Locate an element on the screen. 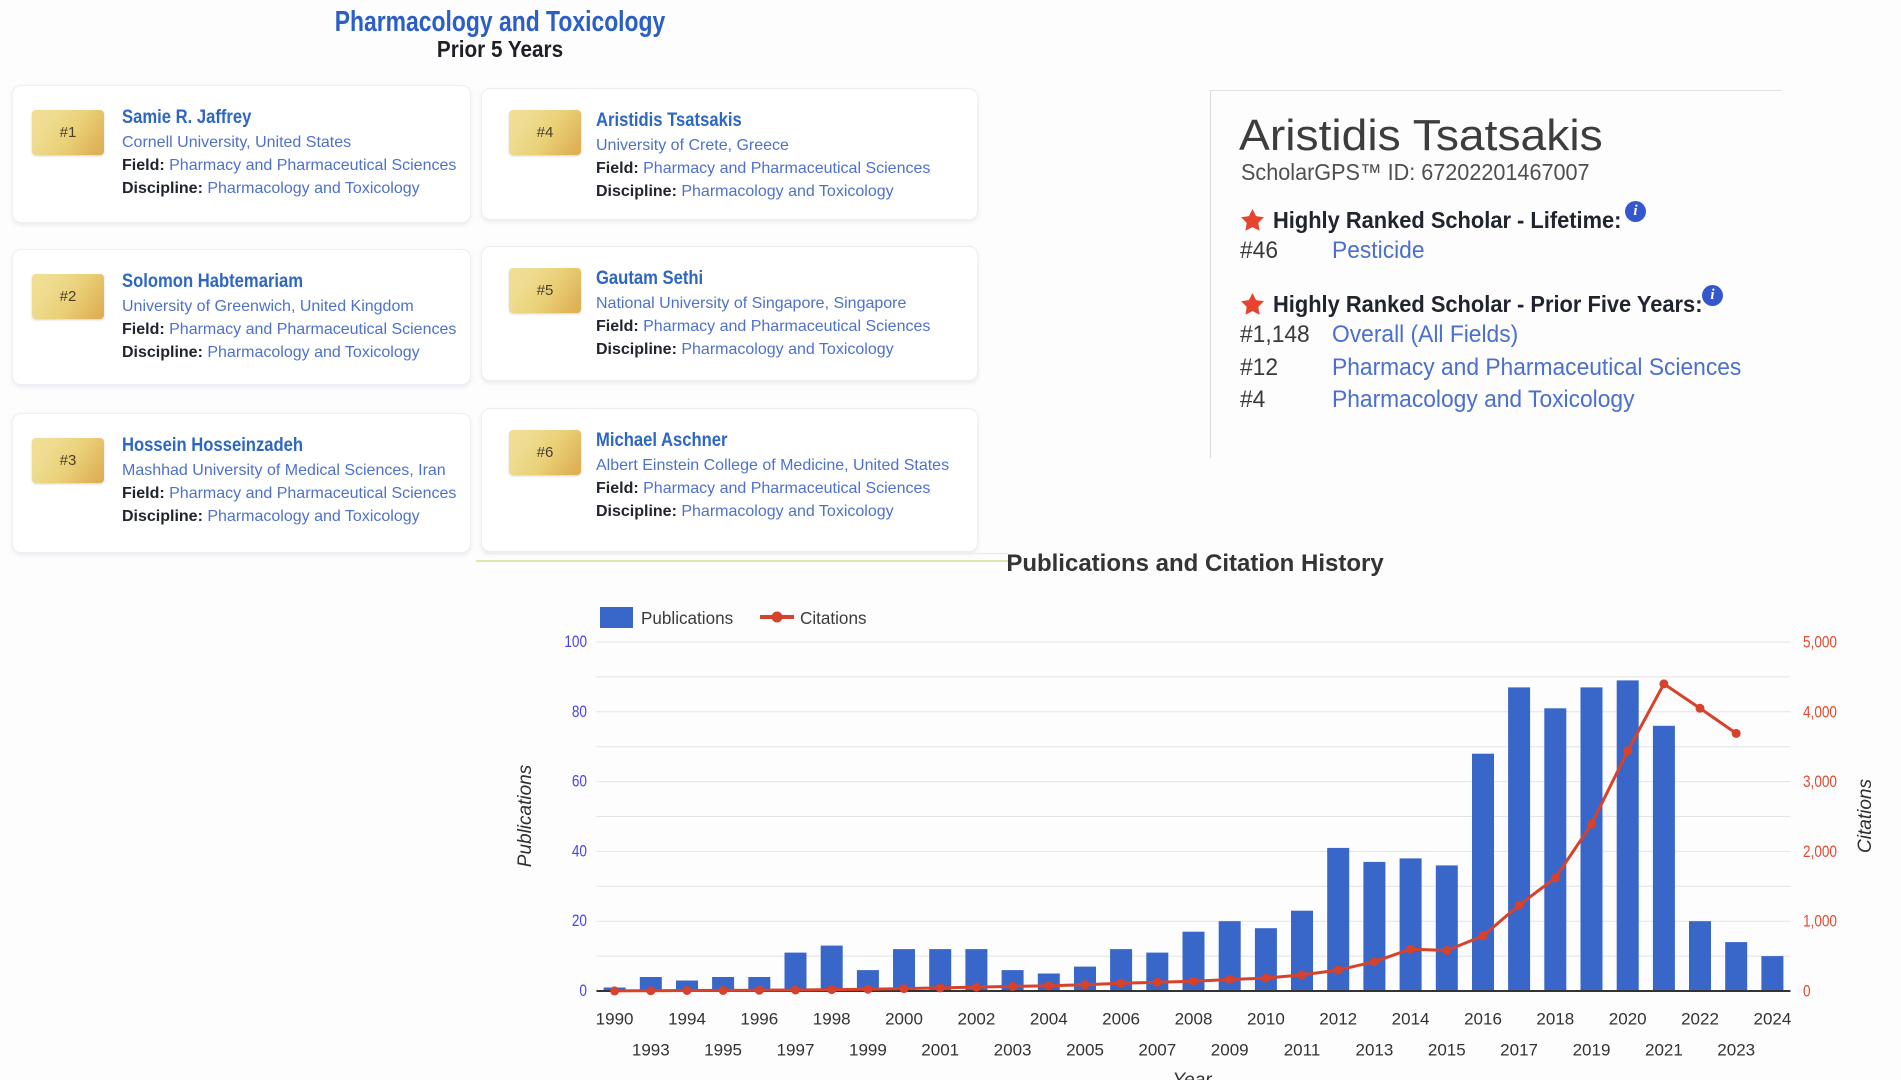 The height and width of the screenshot is (1080, 1901). svg-text: 2016 is located at coordinates (1483, 1019).